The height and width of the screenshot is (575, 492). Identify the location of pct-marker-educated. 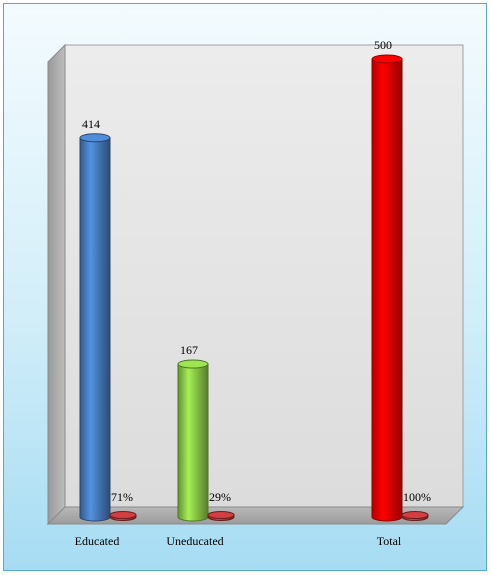
(123, 516).